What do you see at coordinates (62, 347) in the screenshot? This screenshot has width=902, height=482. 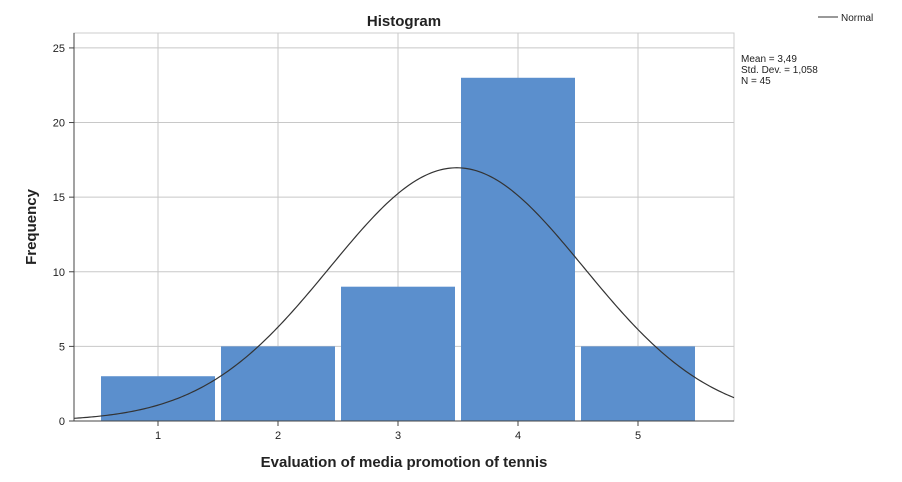 I see `y-tick-label-5: 5` at bounding box center [62, 347].